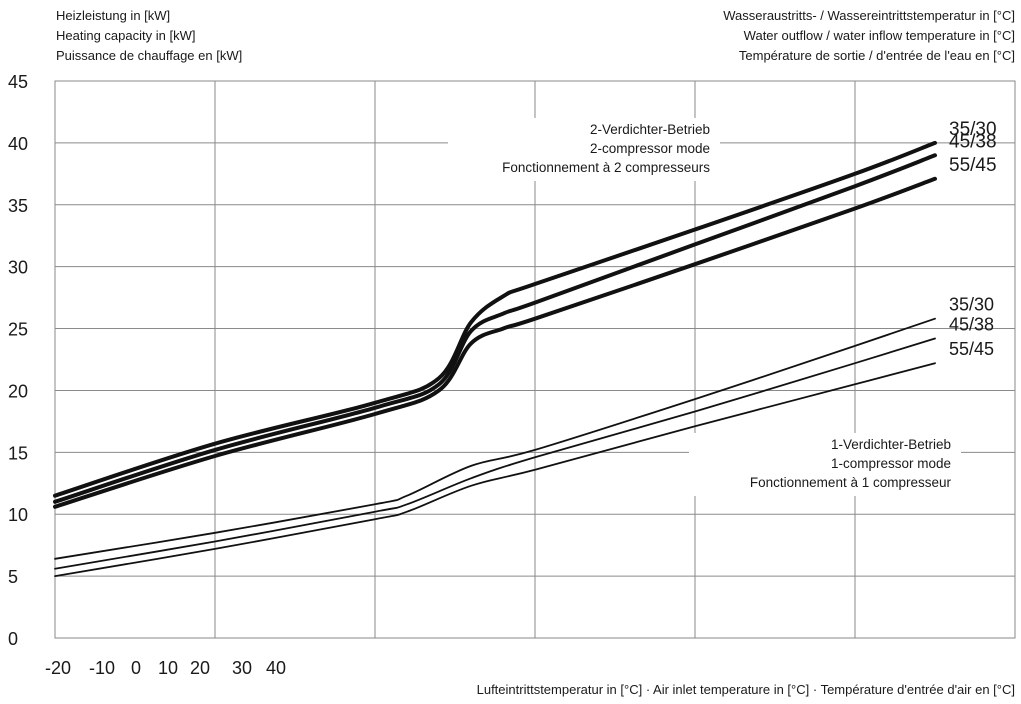  Describe the element at coordinates (13, 577) in the screenshot. I see `y-tick-label: 5` at that location.